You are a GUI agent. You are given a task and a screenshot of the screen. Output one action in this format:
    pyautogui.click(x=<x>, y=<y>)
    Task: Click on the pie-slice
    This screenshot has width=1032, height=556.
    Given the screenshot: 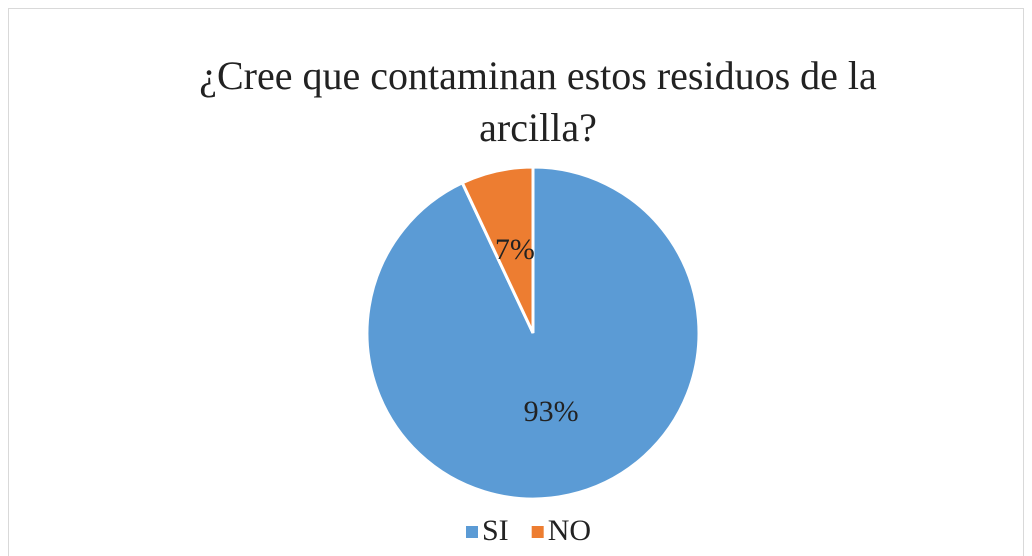 What is the action you would take?
    pyautogui.click(x=497, y=249)
    